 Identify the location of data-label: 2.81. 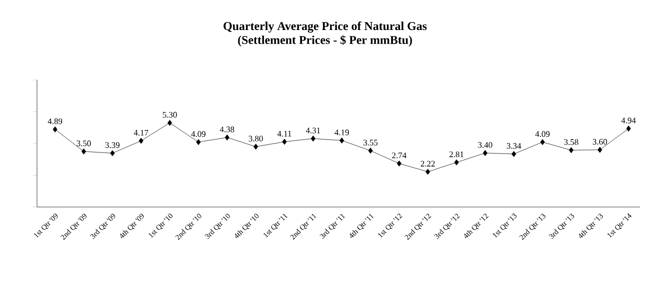
(456, 154).